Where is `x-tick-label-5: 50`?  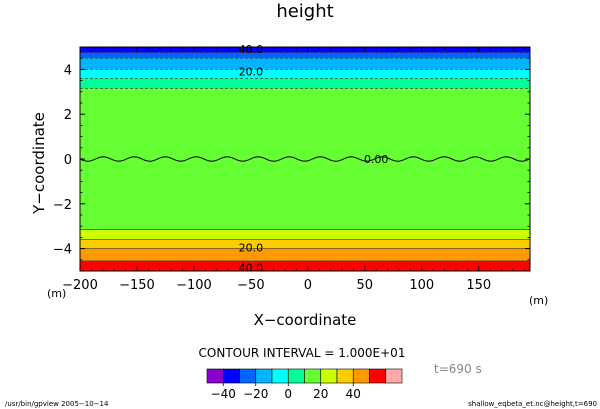
x-tick-label-5: 50 is located at coordinates (365, 285).